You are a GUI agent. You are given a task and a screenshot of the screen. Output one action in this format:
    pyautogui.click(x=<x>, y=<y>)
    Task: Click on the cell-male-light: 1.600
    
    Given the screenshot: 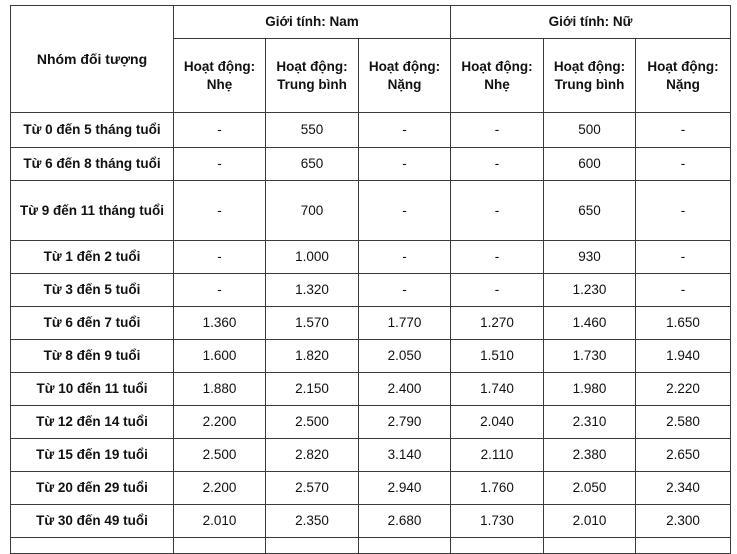 What is the action you would take?
    pyautogui.click(x=219, y=356)
    